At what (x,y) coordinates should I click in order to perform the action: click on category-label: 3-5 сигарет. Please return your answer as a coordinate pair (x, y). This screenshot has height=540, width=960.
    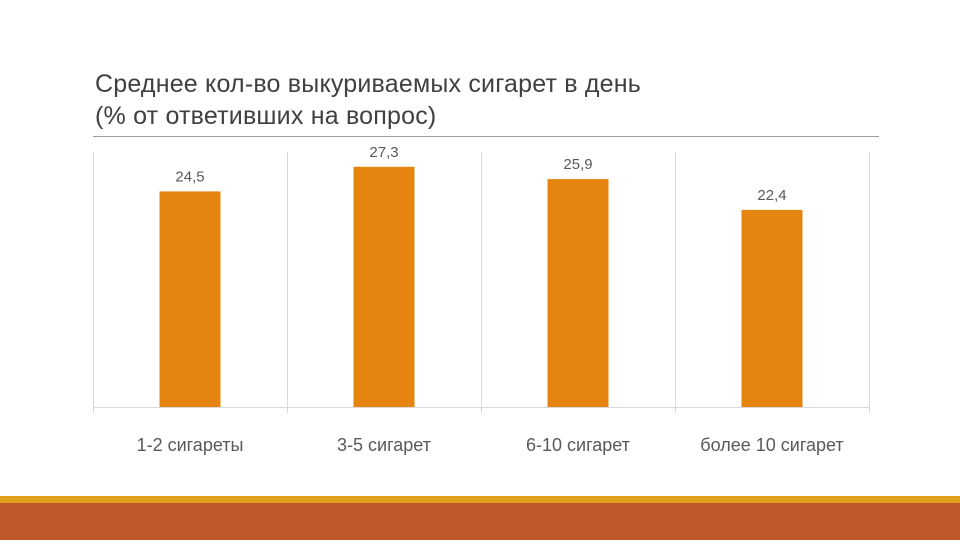
    Looking at the image, I should click on (384, 445).